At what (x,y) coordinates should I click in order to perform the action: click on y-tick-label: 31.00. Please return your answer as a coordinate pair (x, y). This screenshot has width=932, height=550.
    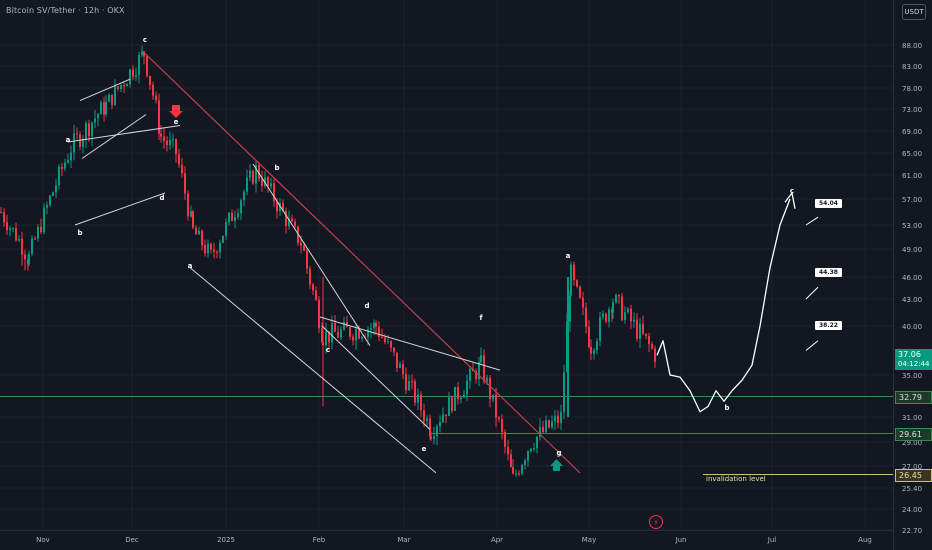
    Looking at the image, I should click on (912, 418).